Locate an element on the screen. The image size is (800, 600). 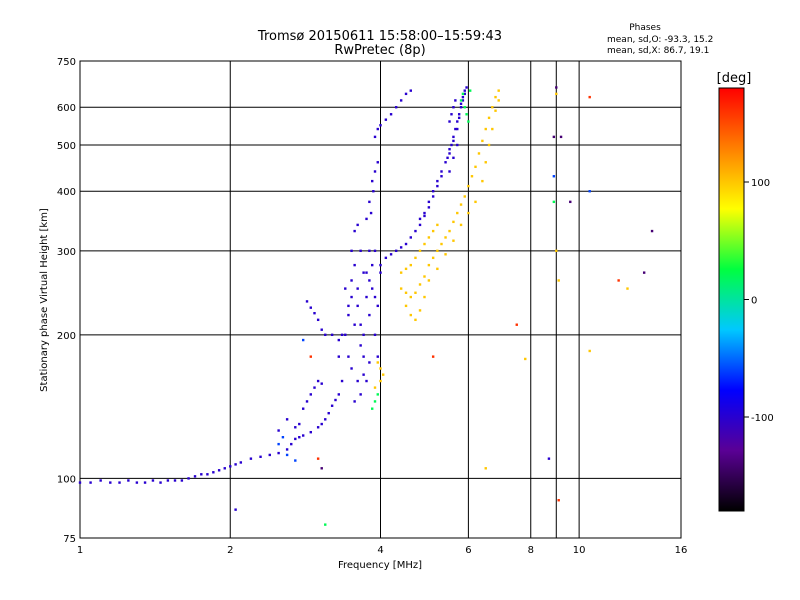
y-tick-label: 500 is located at coordinates (66, 146).